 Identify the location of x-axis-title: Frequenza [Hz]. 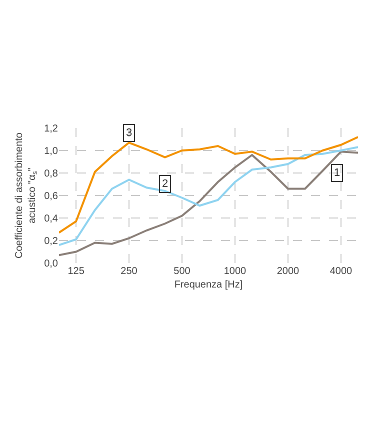
(208, 285).